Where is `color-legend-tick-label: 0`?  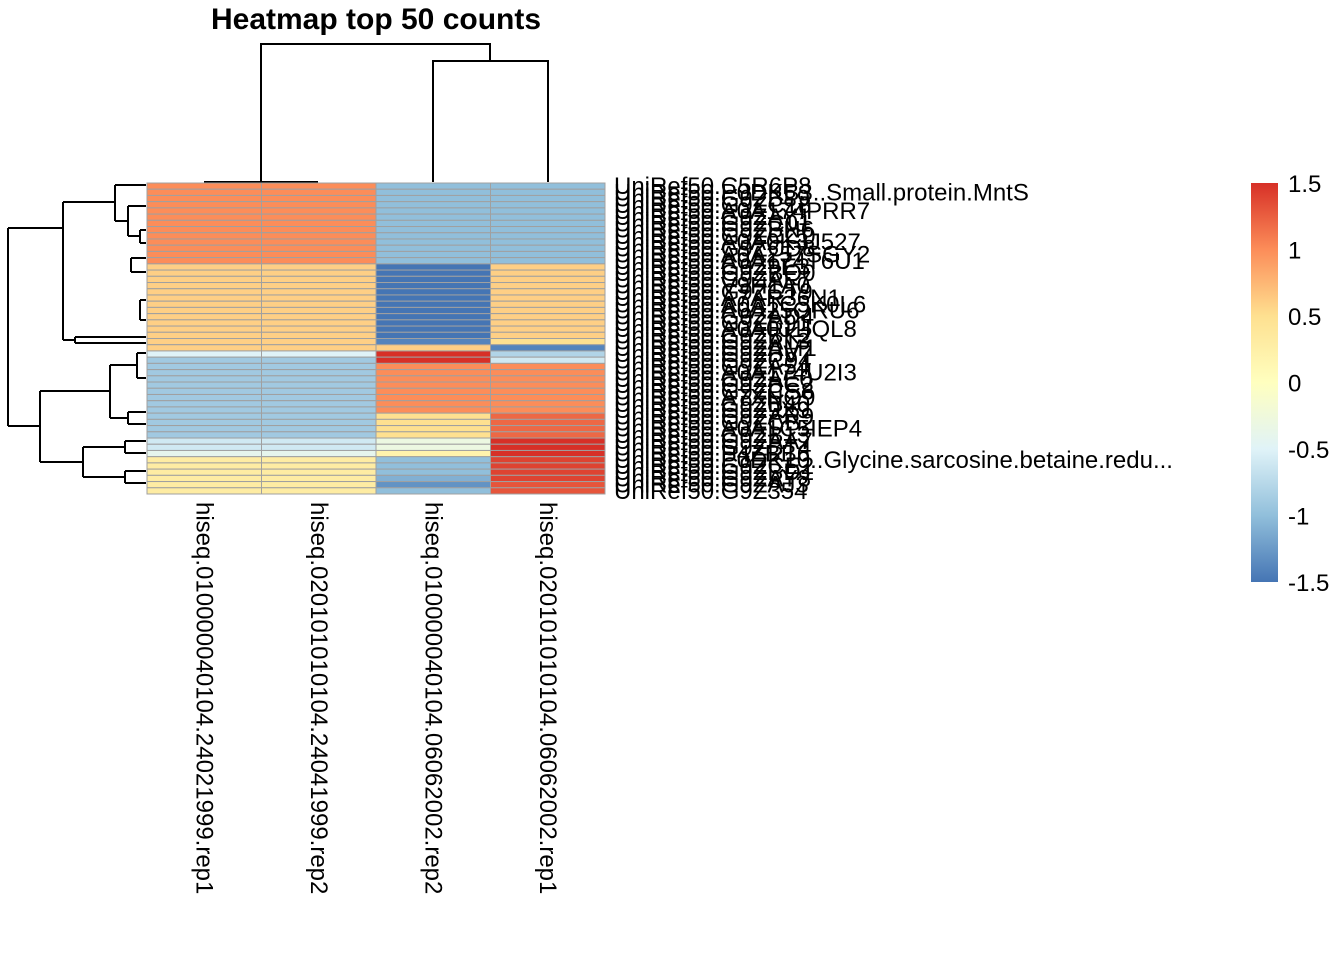
color-legend-tick-label: 0 is located at coordinates (1294, 384).